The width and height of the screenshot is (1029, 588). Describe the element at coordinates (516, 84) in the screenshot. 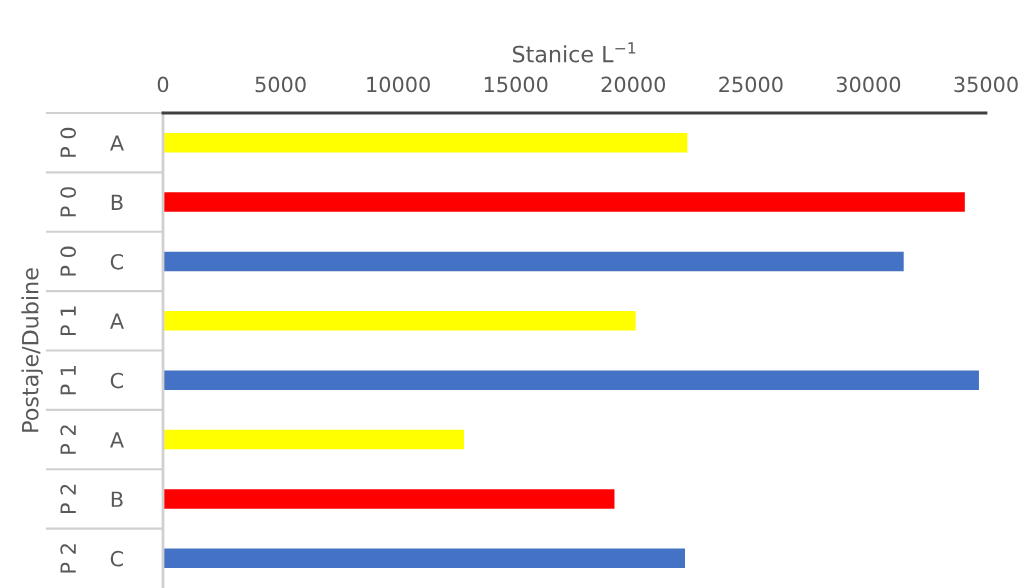

I see `x-tick-label: 15000` at that location.